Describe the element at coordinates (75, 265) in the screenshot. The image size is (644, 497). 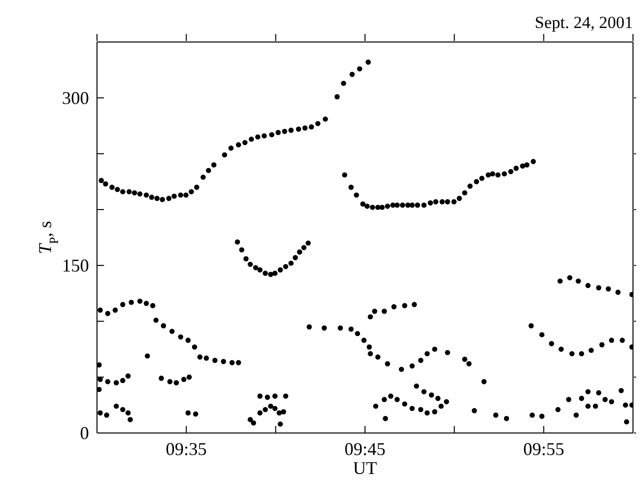
I see `y-tick-label: 150` at that location.